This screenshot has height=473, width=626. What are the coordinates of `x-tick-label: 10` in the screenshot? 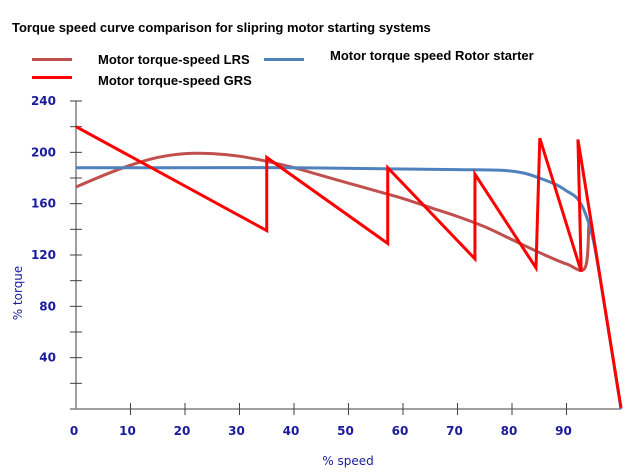 It's located at (127, 431).